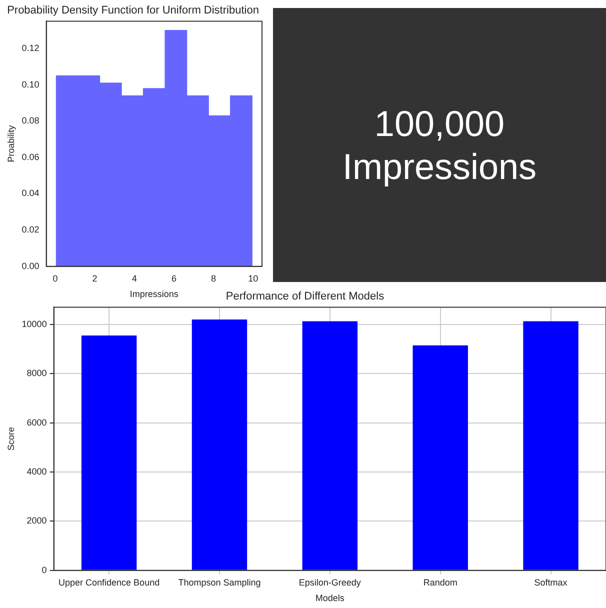 Image resolution: width=606 pixels, height=608 pixels. I want to click on y-tick-label: 0.08, so click(31, 121).